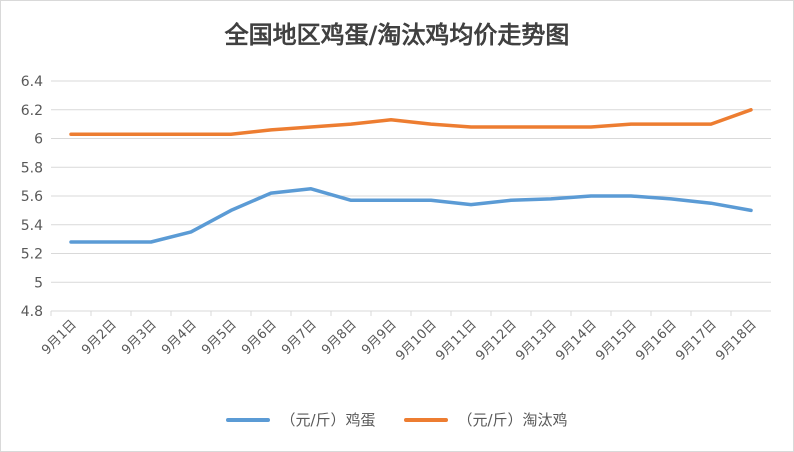 Image resolution: width=794 pixels, height=452 pixels. What do you see at coordinates (38, 140) in the screenshot?
I see `y-tick-label: 6` at bounding box center [38, 140].